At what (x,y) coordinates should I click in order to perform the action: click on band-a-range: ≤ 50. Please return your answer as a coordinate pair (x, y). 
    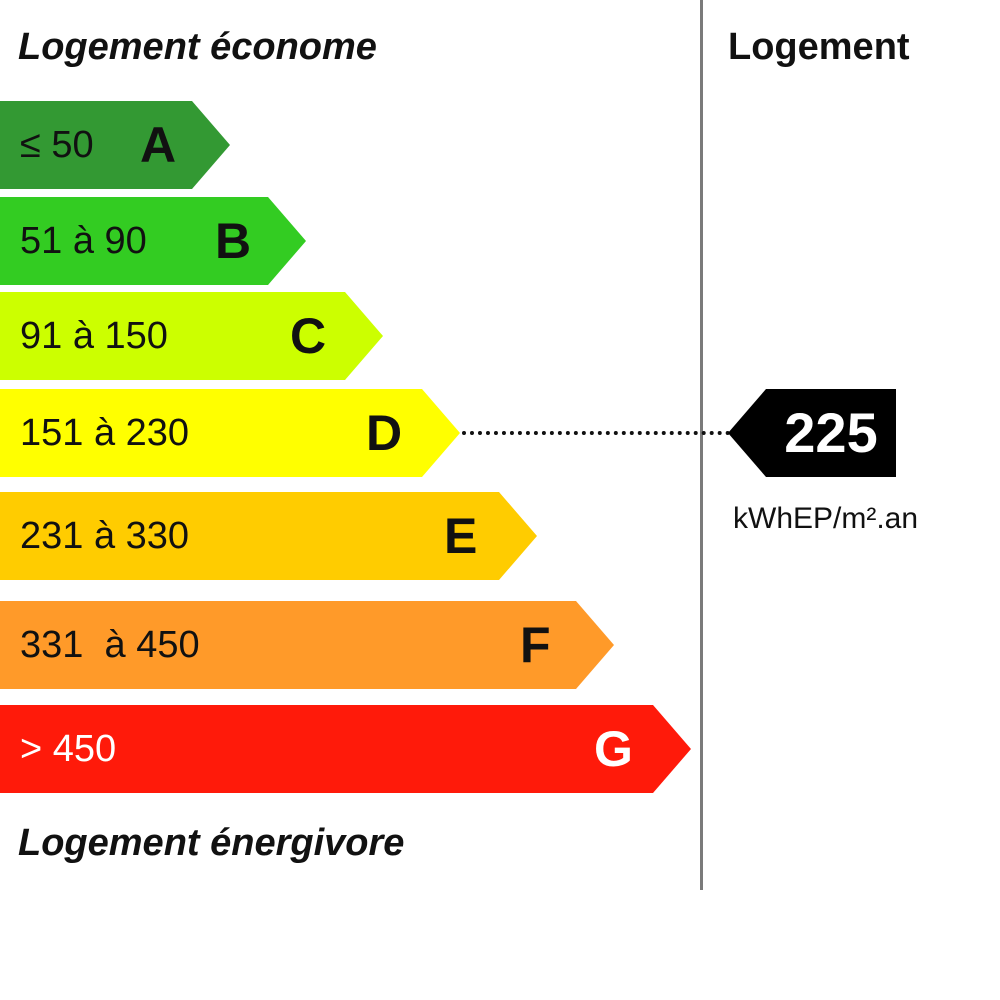
    Looking at the image, I should click on (57, 145).